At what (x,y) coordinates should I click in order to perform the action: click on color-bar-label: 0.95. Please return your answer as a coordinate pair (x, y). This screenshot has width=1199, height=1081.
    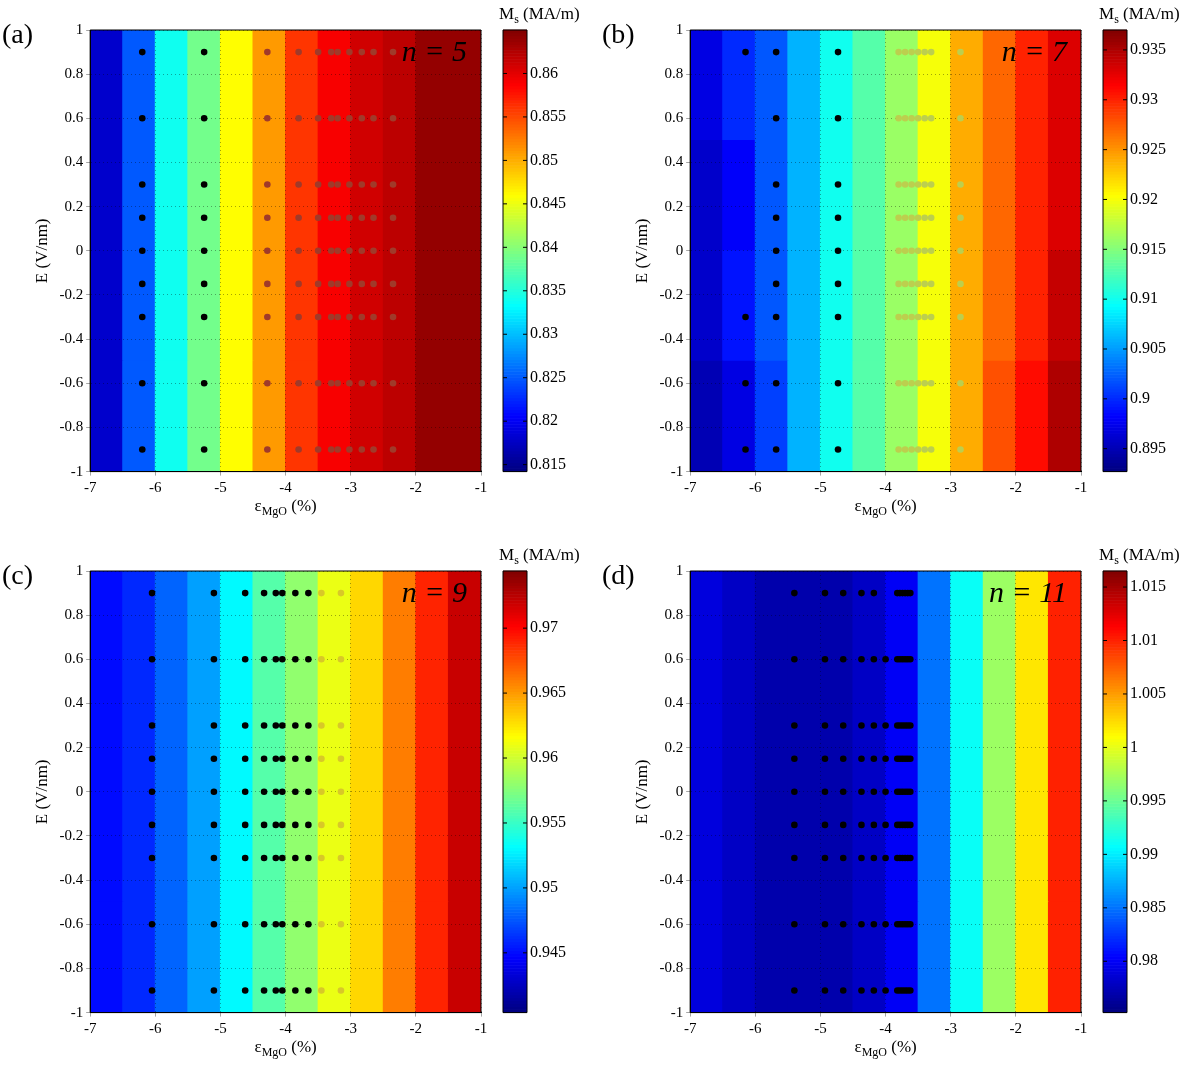
    Looking at the image, I should click on (544, 887).